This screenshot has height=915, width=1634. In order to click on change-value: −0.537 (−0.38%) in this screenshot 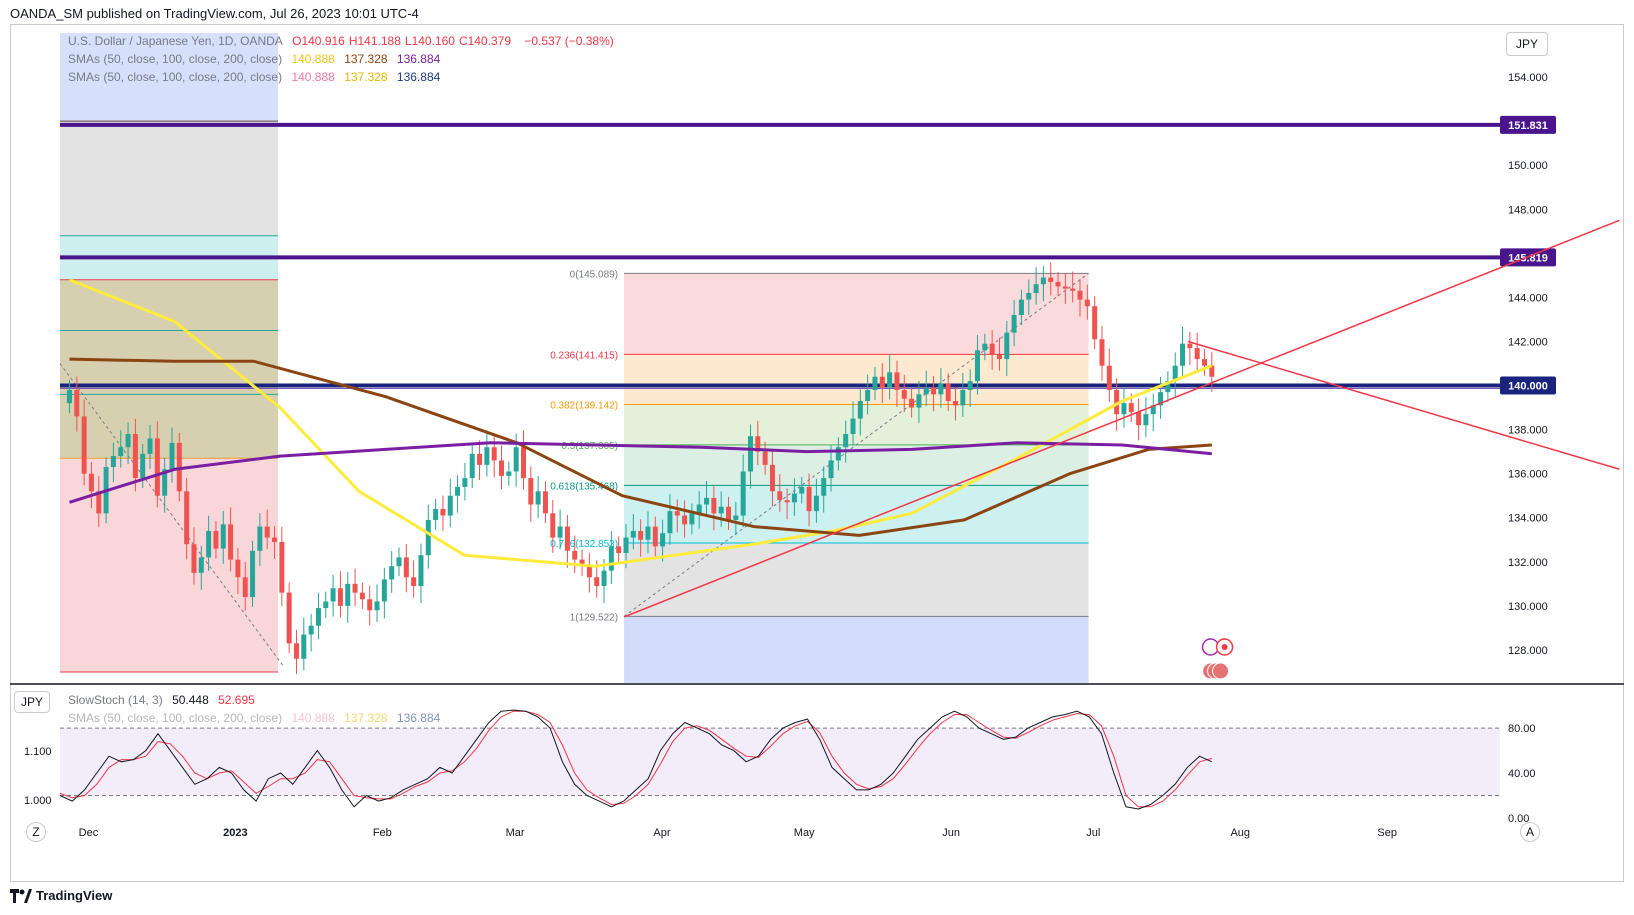, I will do `click(569, 41)`.